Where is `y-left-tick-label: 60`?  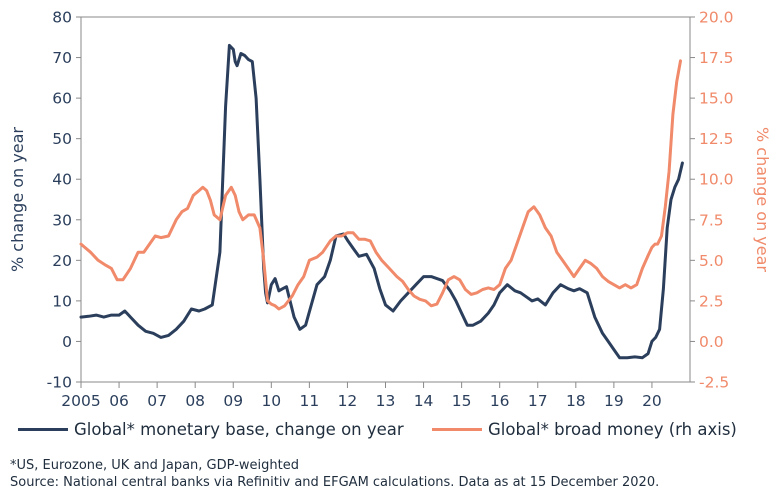 y-left-tick-label: 60 is located at coordinates (62, 99).